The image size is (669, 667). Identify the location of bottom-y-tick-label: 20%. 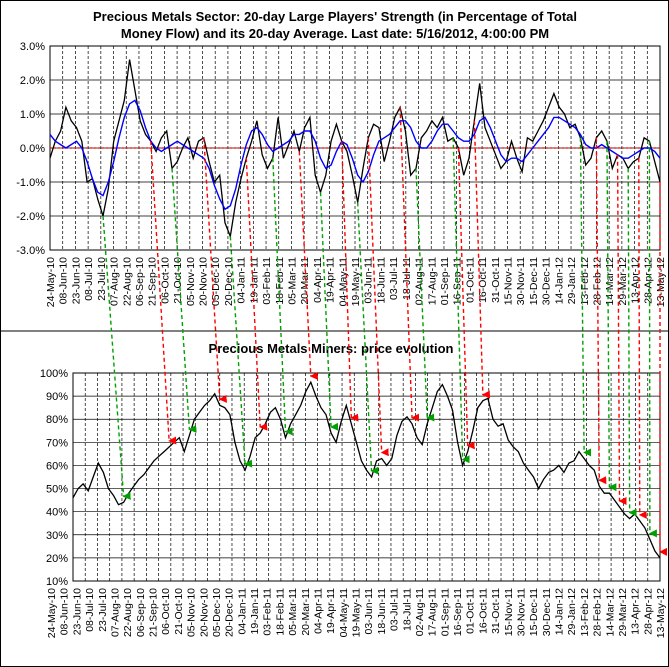
(57, 559).